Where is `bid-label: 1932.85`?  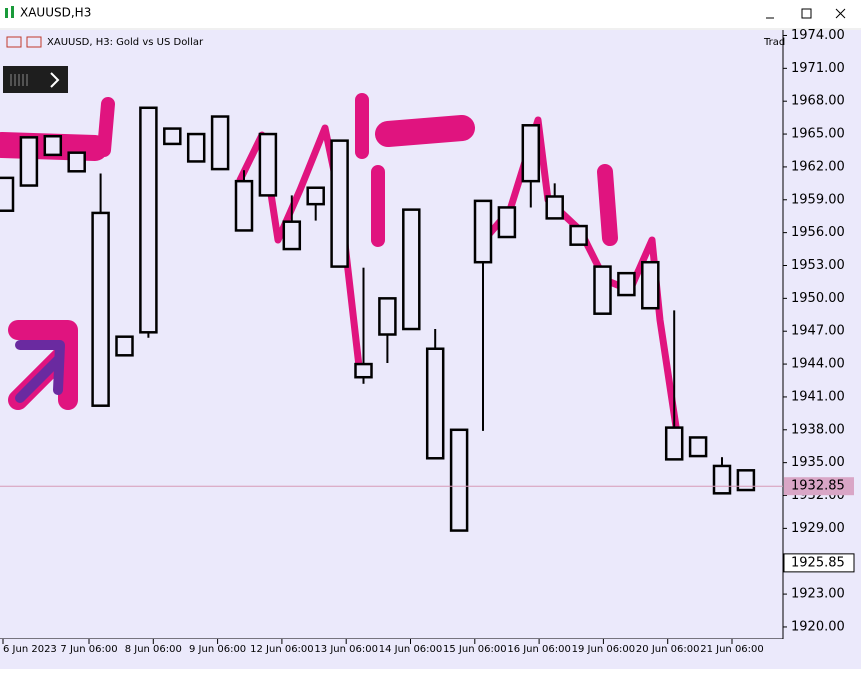
bid-label: 1932.85 is located at coordinates (818, 486).